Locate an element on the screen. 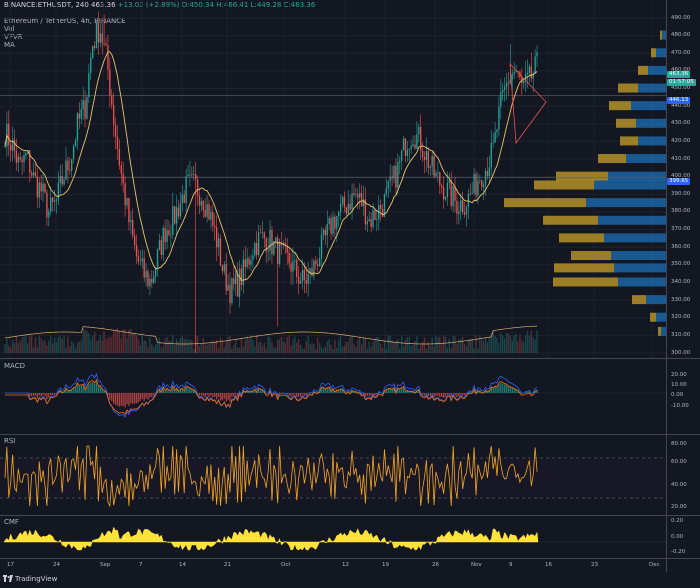 The image size is (700, 588). price-axis-label: 330.00 is located at coordinates (681, 299).